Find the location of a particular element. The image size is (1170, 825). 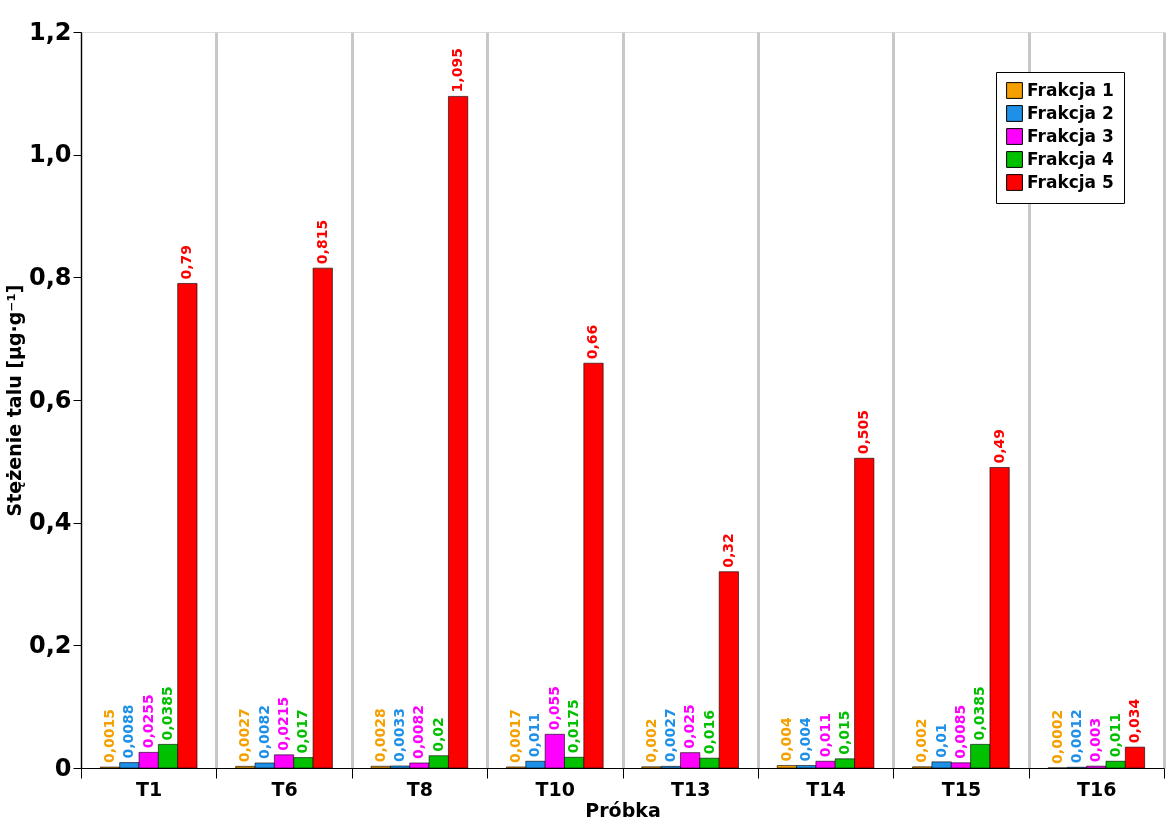

data-label: 0,015 is located at coordinates (843, 732).